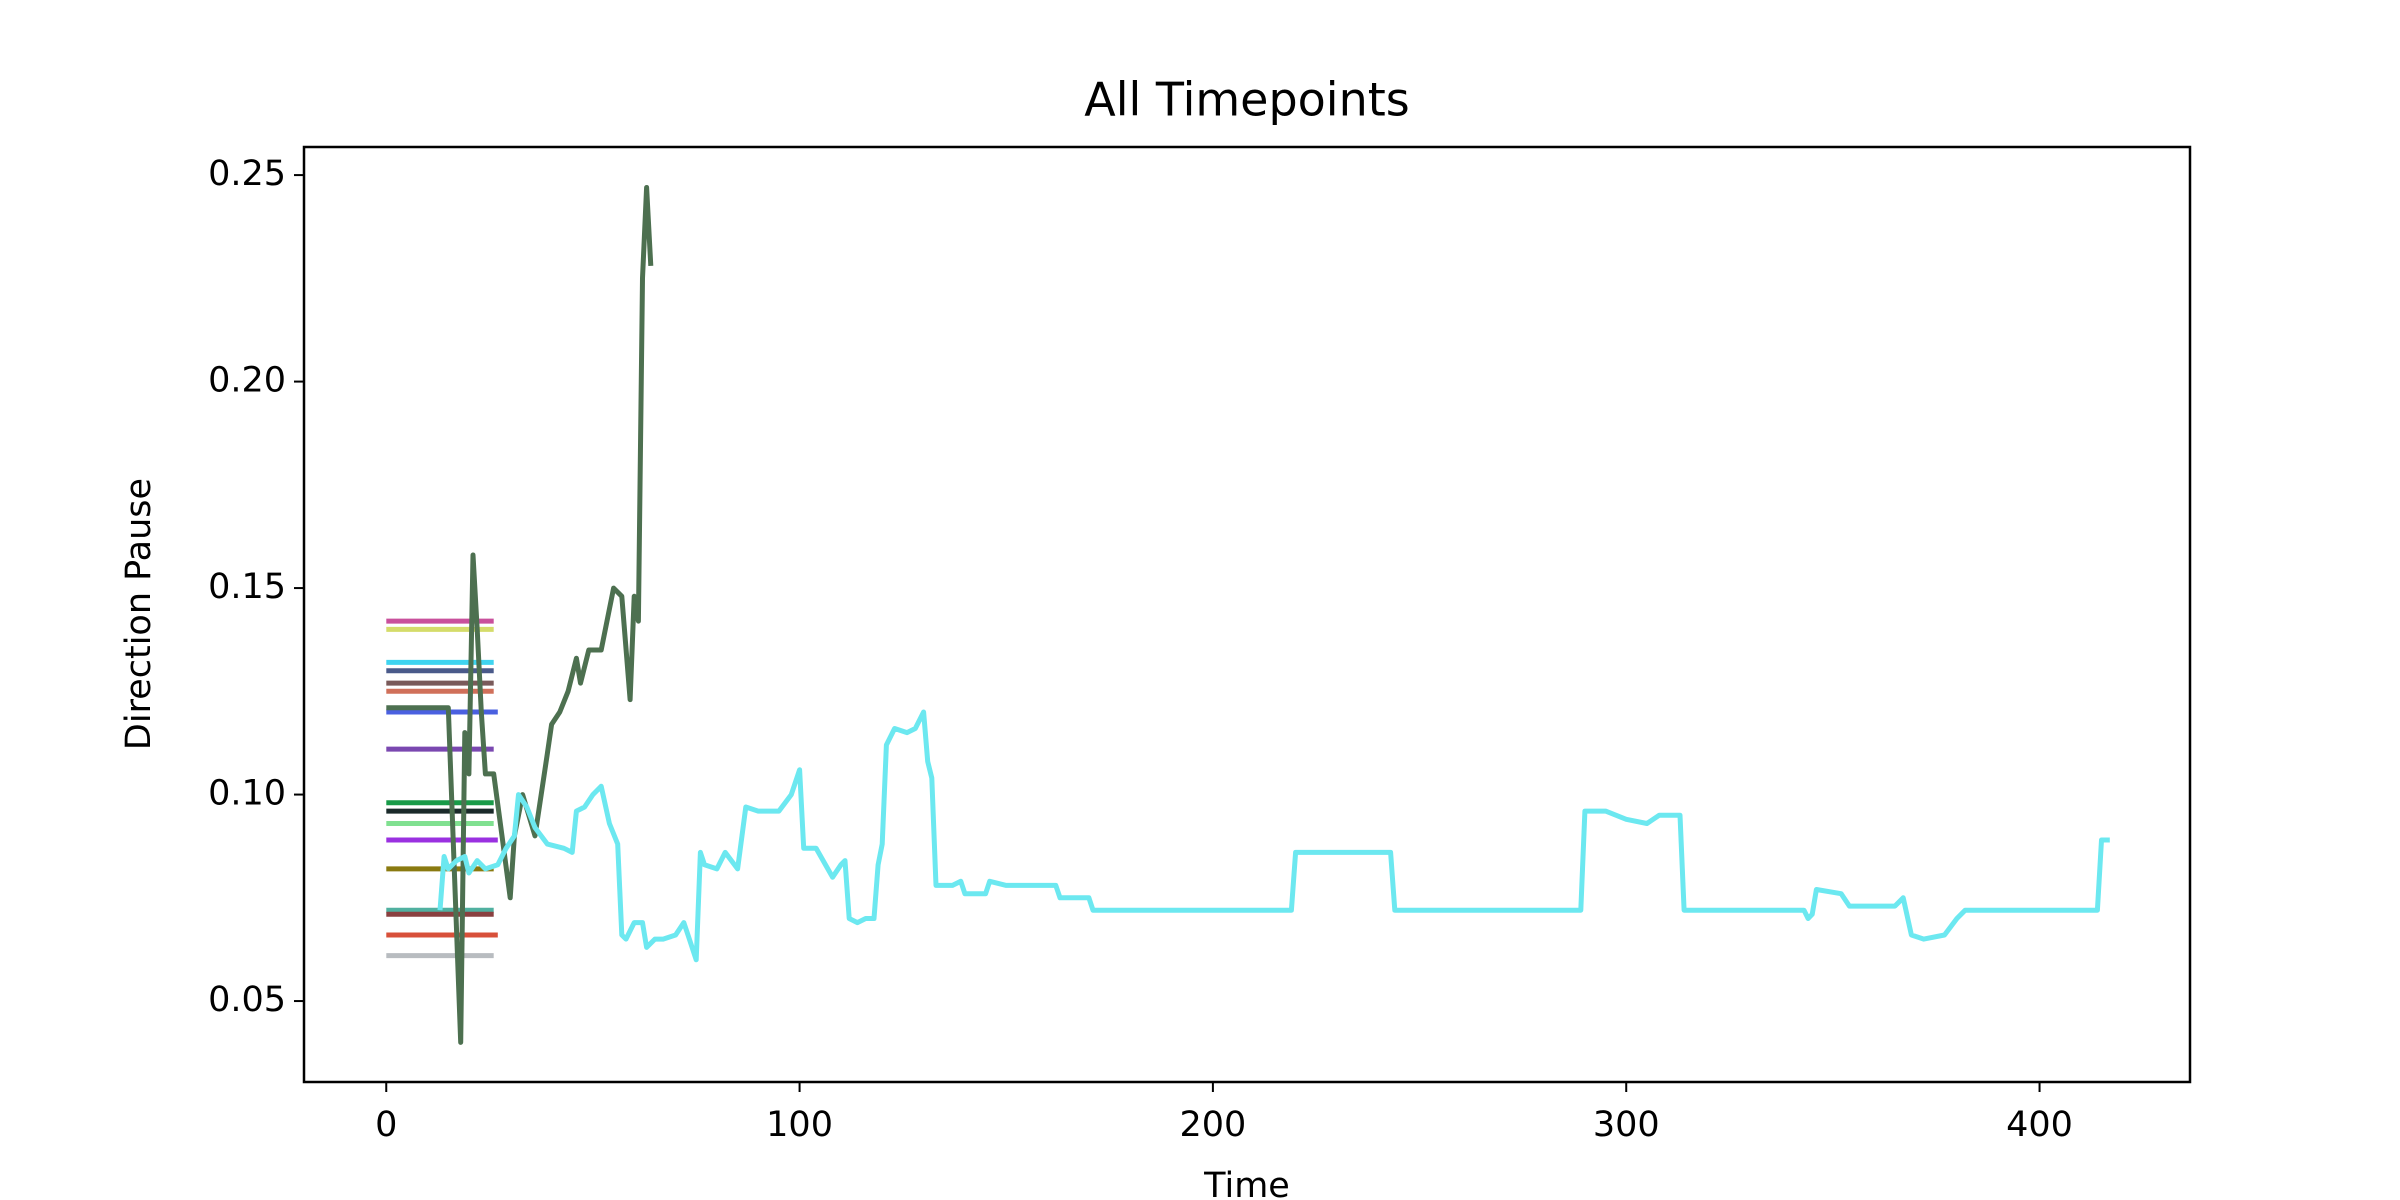 Image resolution: width=2400 pixels, height=1200 pixels. I want to click on x-tick-label: 100, so click(799, 1125).